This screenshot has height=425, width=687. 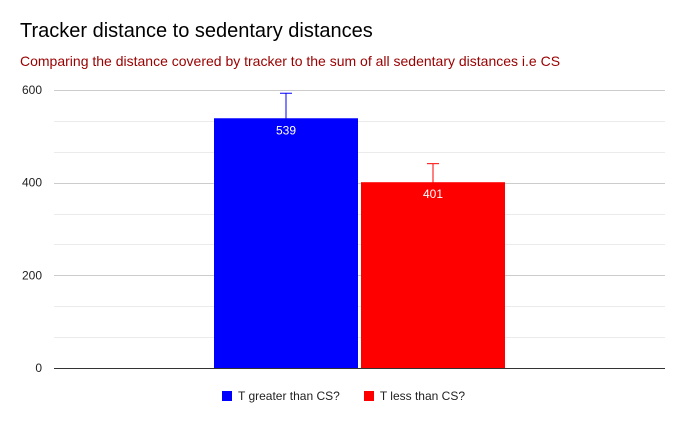 I want to click on legend-item-t-greater: T greater than CS?, so click(x=281, y=396).